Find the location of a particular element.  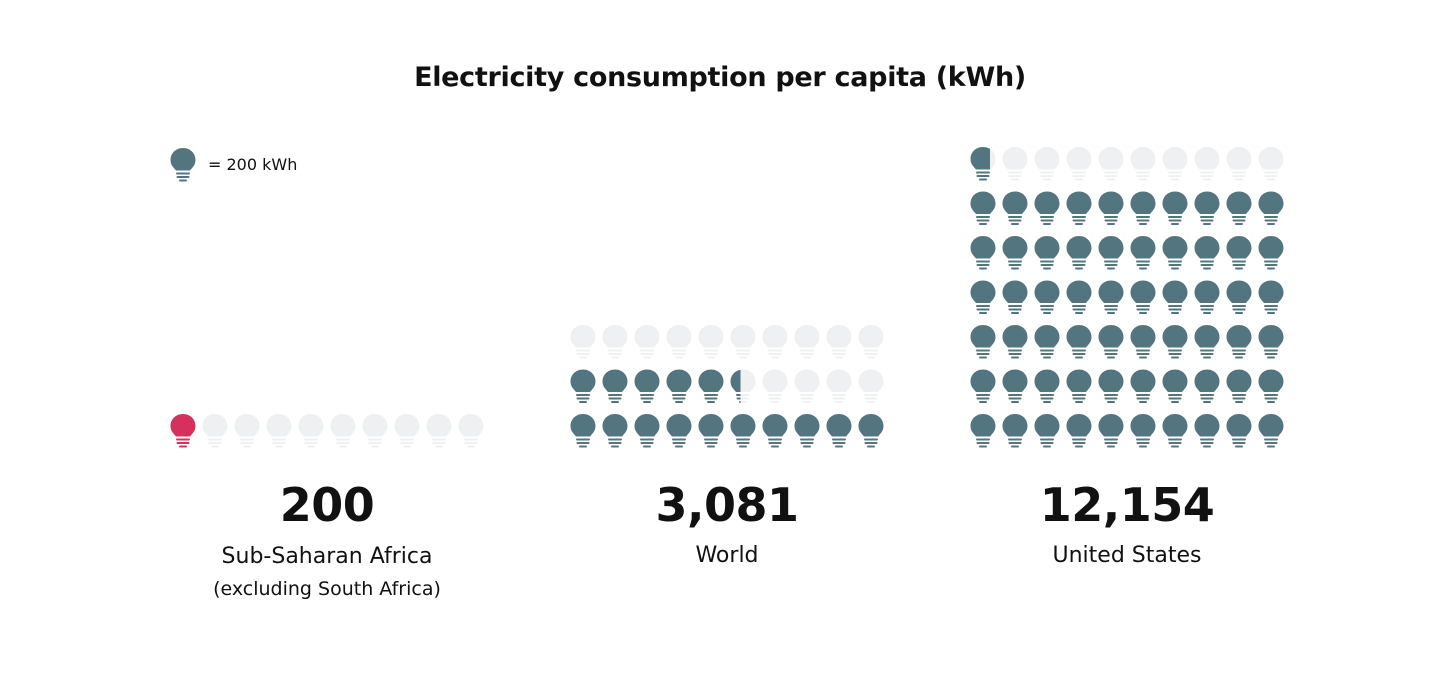

value-united-states: 12,154 is located at coordinates (1127, 505).